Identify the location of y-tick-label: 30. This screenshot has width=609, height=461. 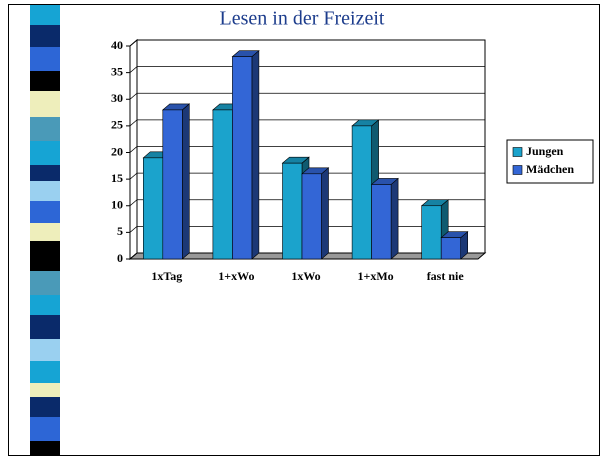
(117, 98).